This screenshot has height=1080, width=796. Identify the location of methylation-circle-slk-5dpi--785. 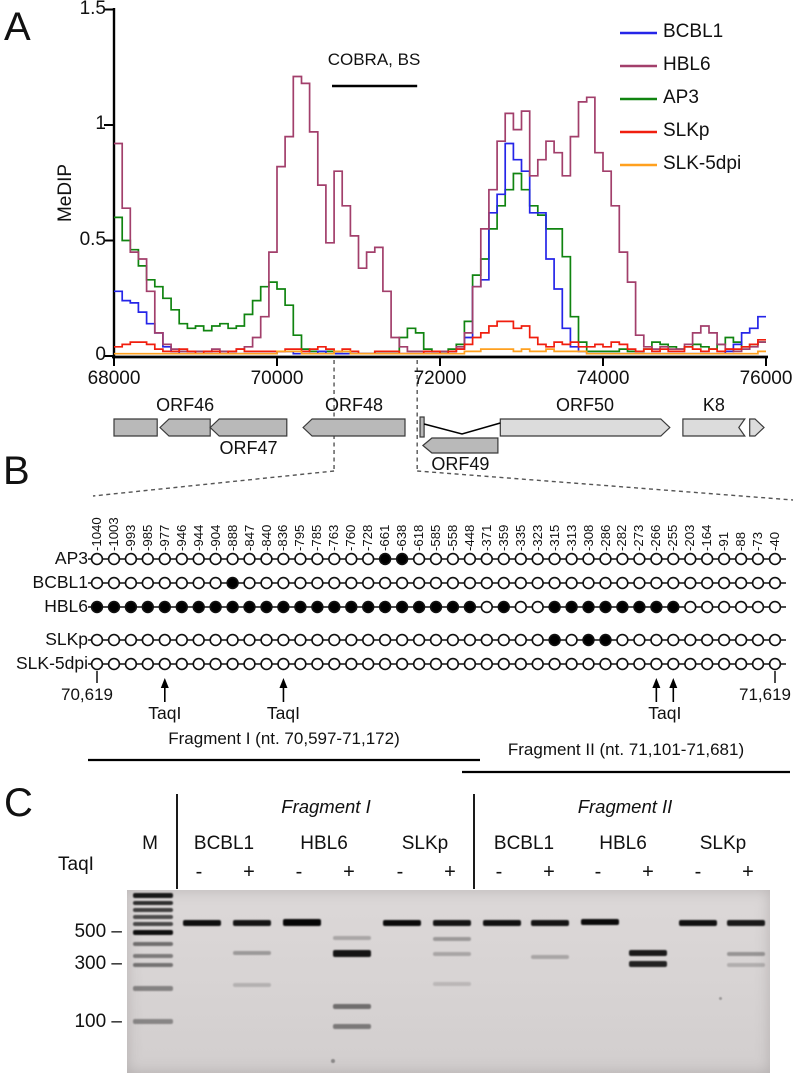
(317, 664).